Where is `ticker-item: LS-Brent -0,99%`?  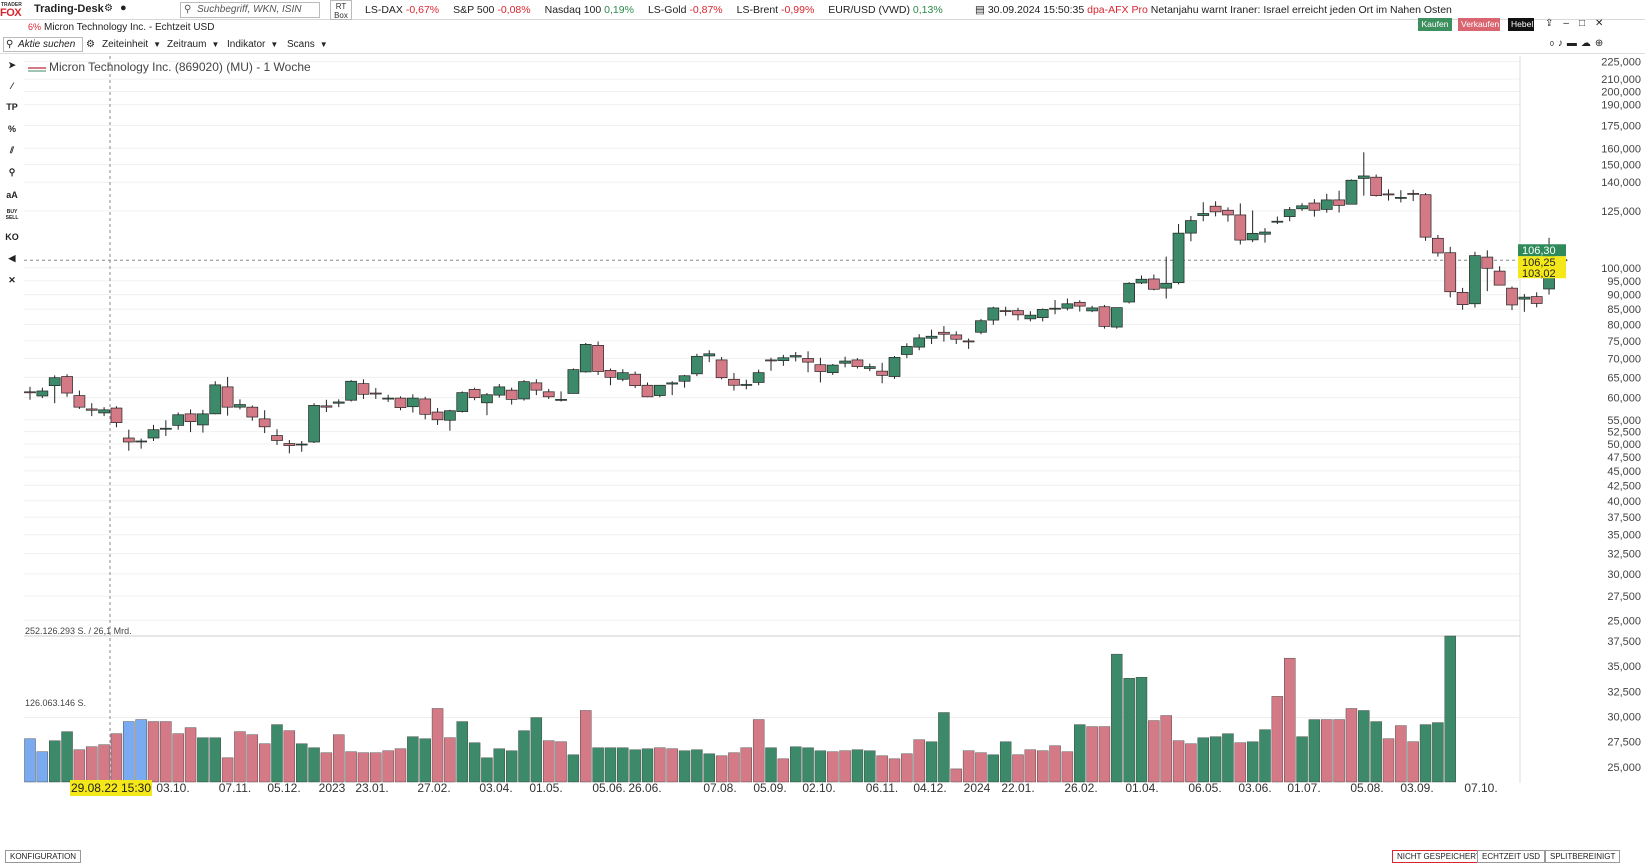
ticker-item: LS-Brent -0,99% is located at coordinates (776, 10).